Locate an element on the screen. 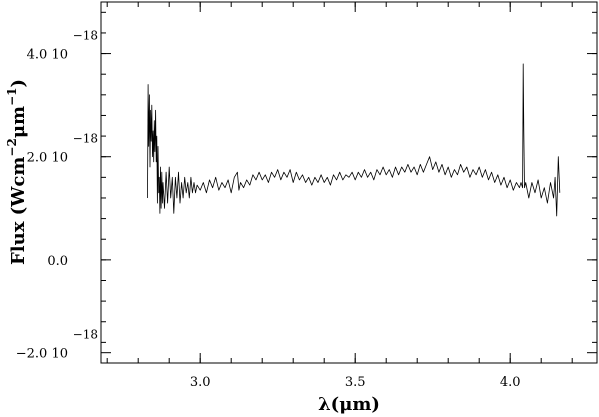 The height and width of the screenshot is (417, 599). y-tick-label: 4.0 10 is located at coordinates (47, 55).